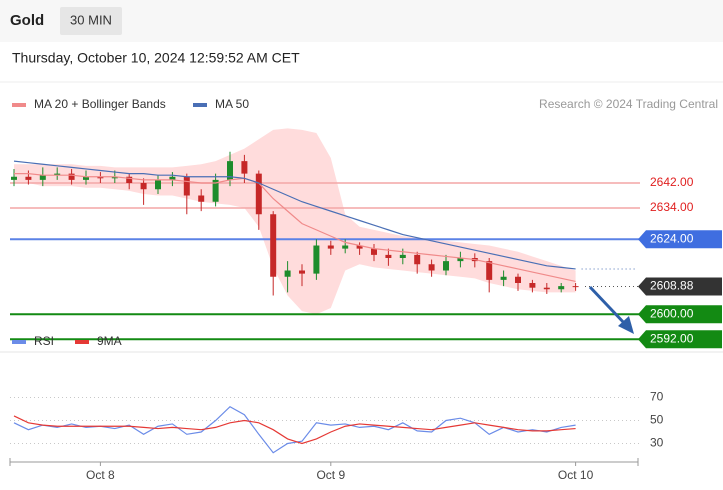 The height and width of the screenshot is (490, 723). I want to click on instrument-title: Gold, so click(27, 20).